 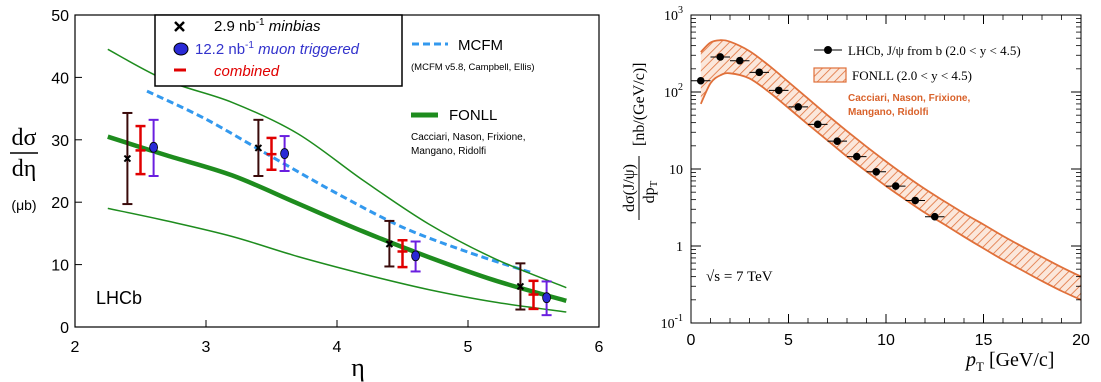 What do you see at coordinates (679, 247) in the screenshot?
I see `y-tick-label: 1` at bounding box center [679, 247].